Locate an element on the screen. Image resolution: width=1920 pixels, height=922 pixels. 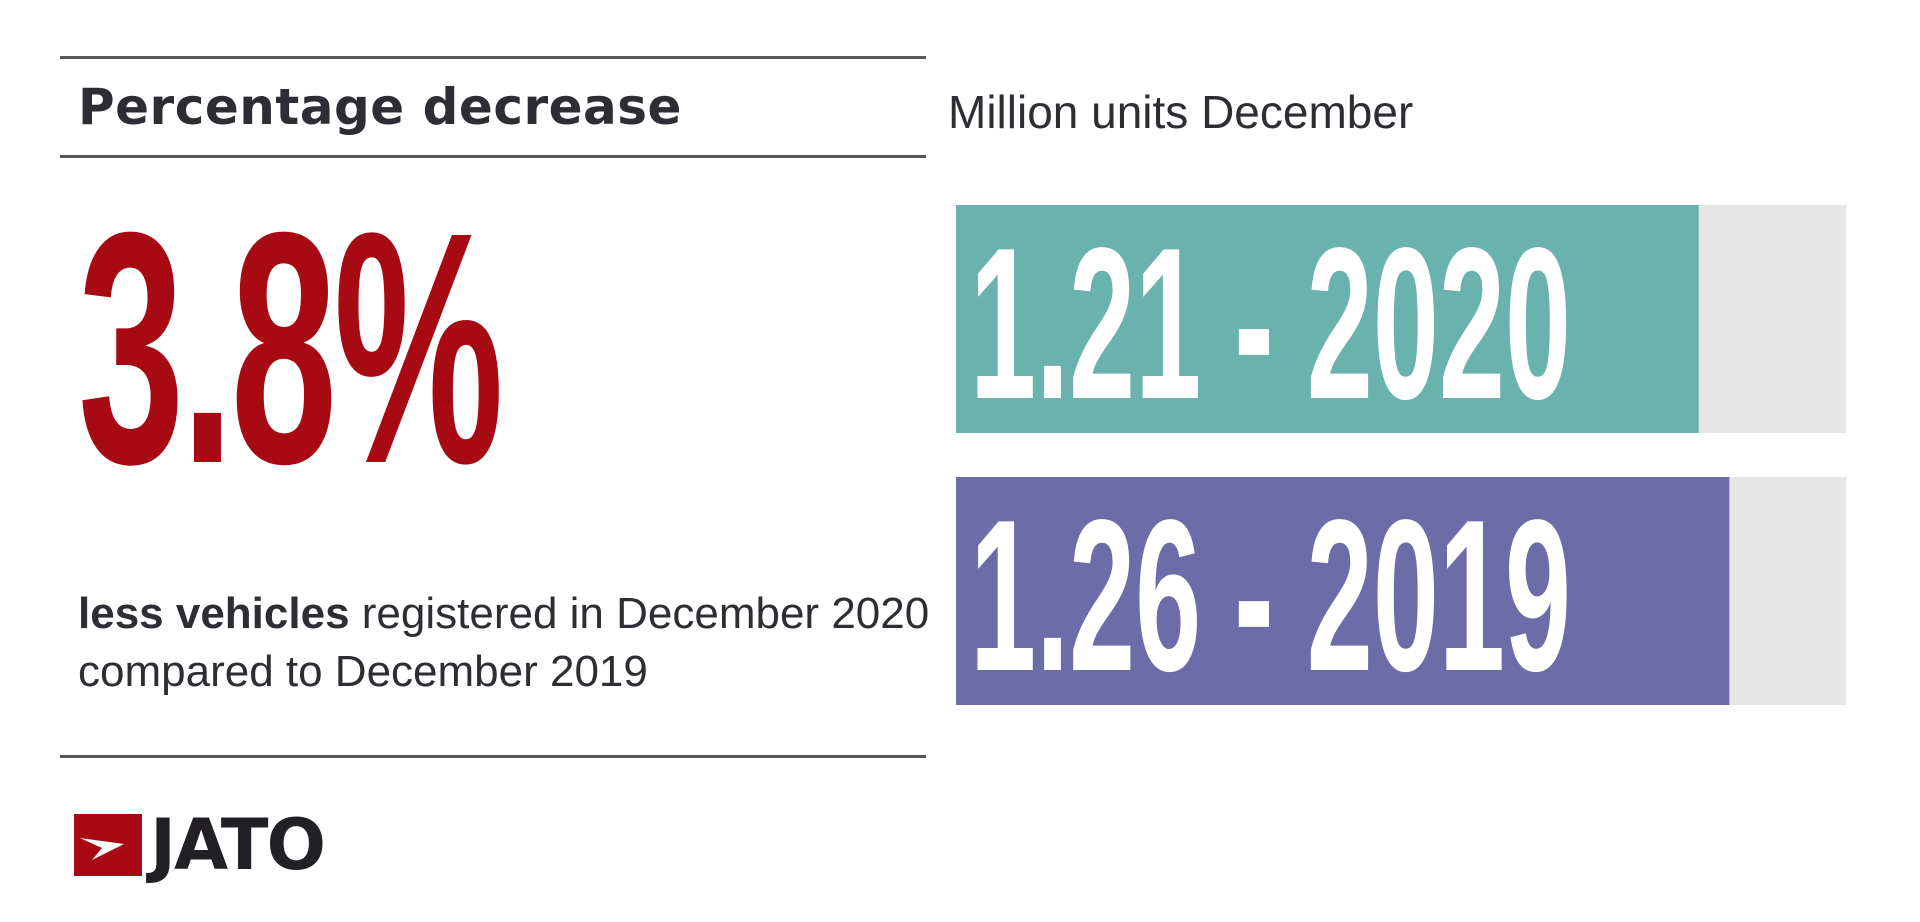
jato-flag-icon is located at coordinates (108, 845).